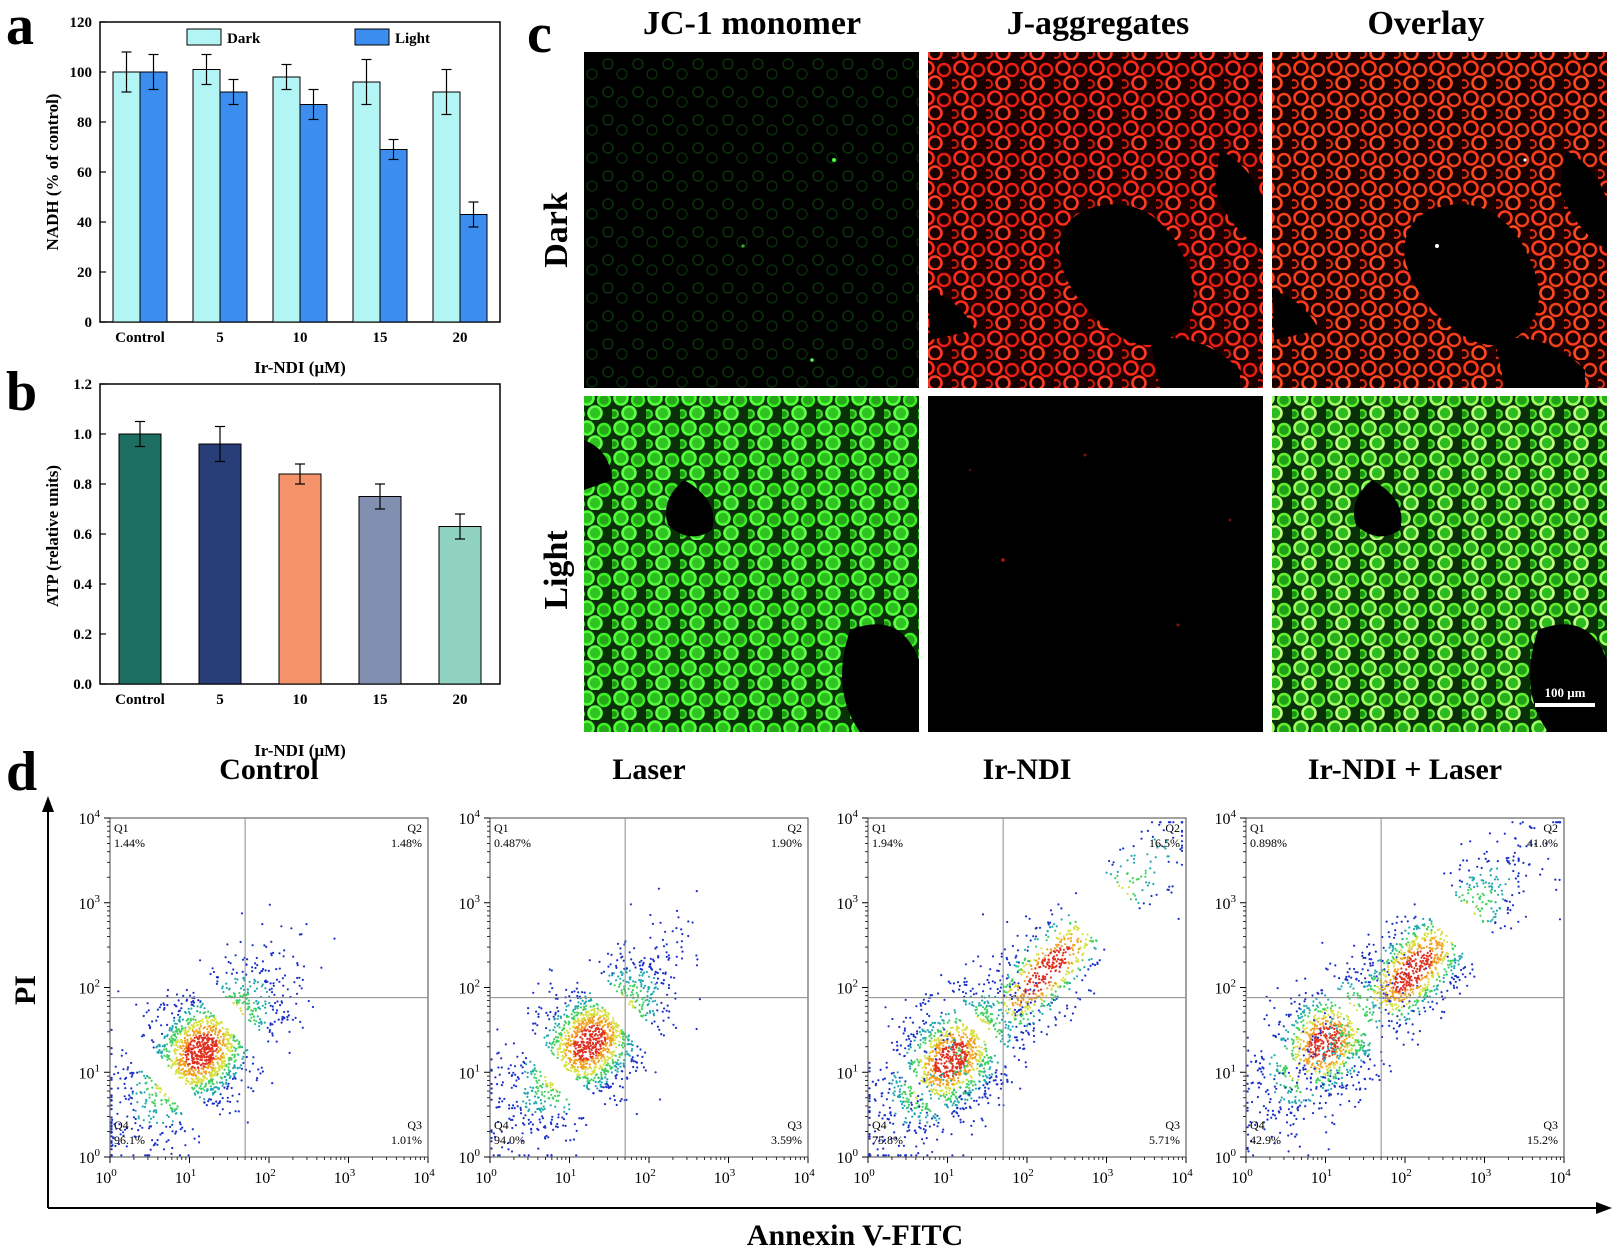 The width and height of the screenshot is (1621, 1256). I want to click on x-tick-label: 103, so click(345, 1177).